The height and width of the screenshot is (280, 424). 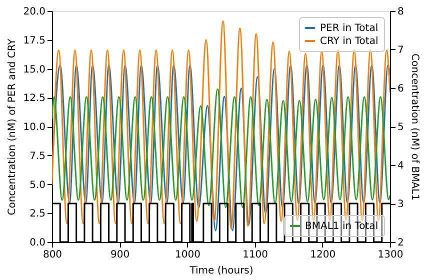 What do you see at coordinates (34, 127) in the screenshot?
I see `y-tick-label: 10.0` at bounding box center [34, 127].